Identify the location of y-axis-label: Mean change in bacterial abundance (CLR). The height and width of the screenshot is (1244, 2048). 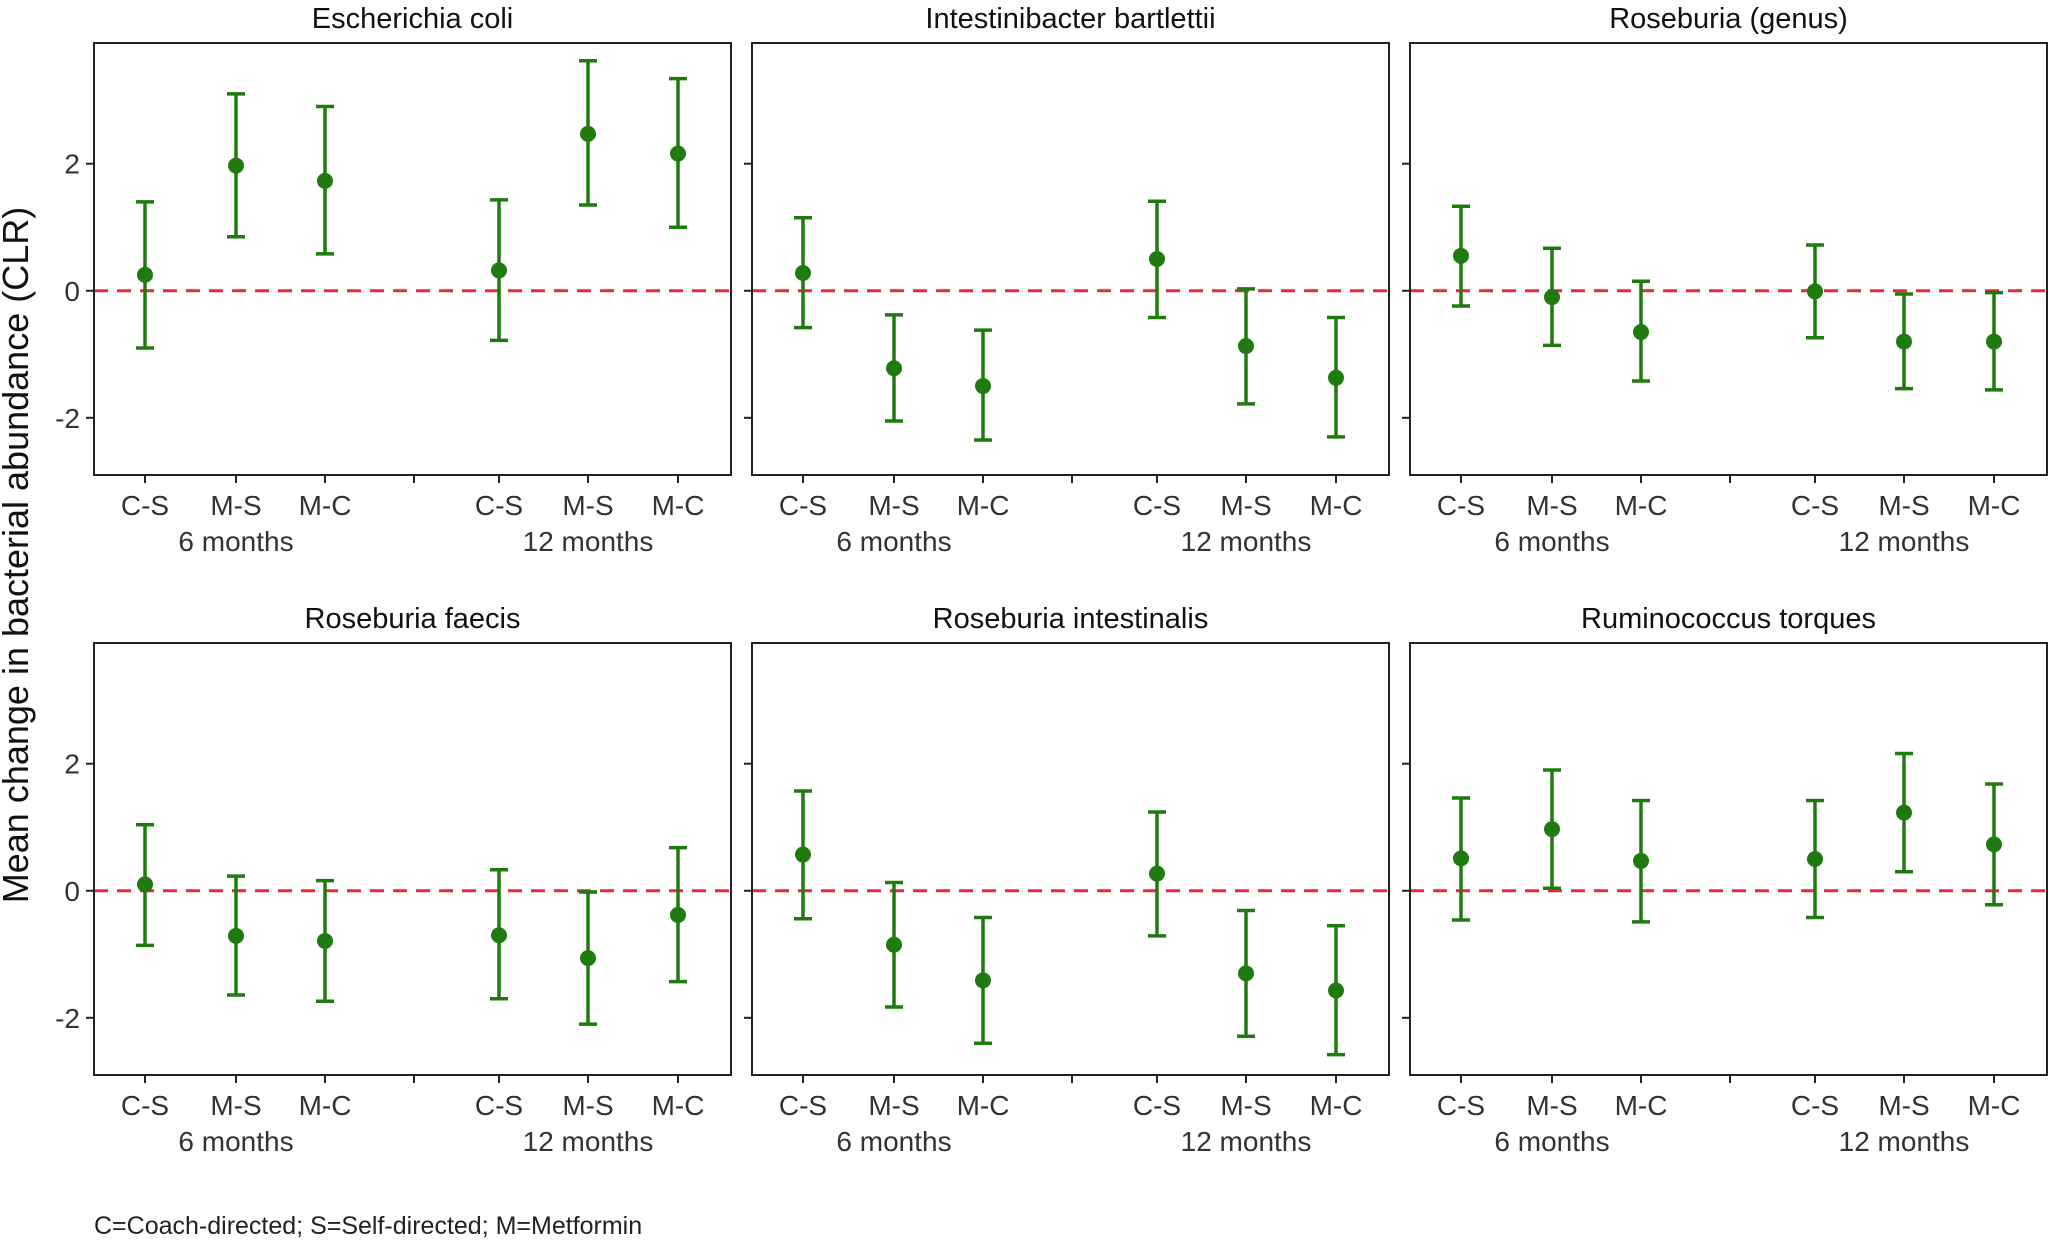
(18, 555).